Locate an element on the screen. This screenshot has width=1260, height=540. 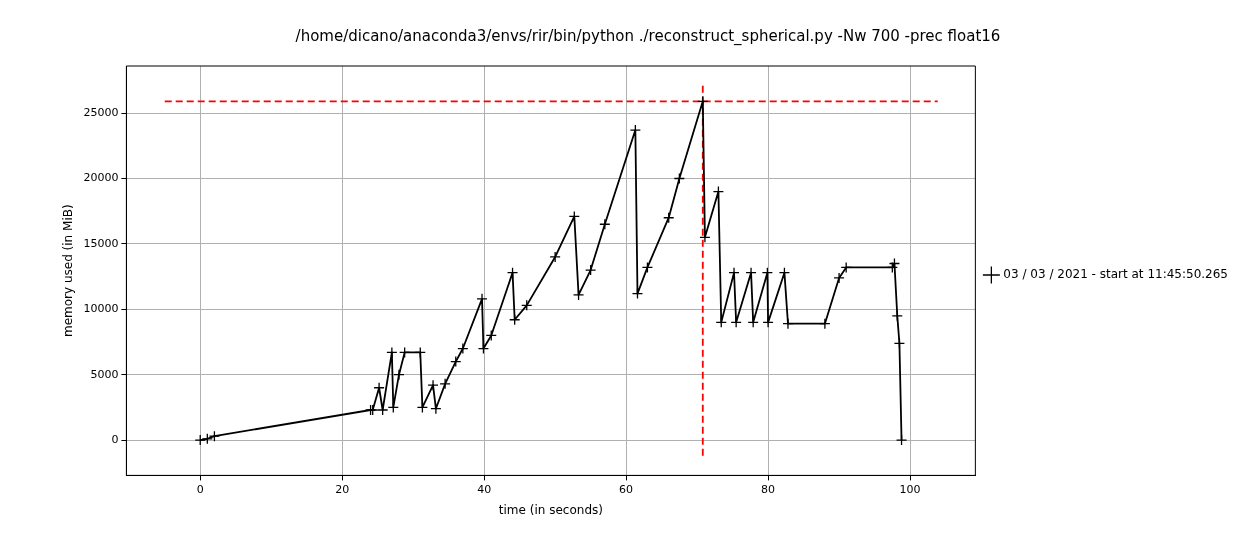
x-axis-title: time (in seconds) is located at coordinates (550, 509).